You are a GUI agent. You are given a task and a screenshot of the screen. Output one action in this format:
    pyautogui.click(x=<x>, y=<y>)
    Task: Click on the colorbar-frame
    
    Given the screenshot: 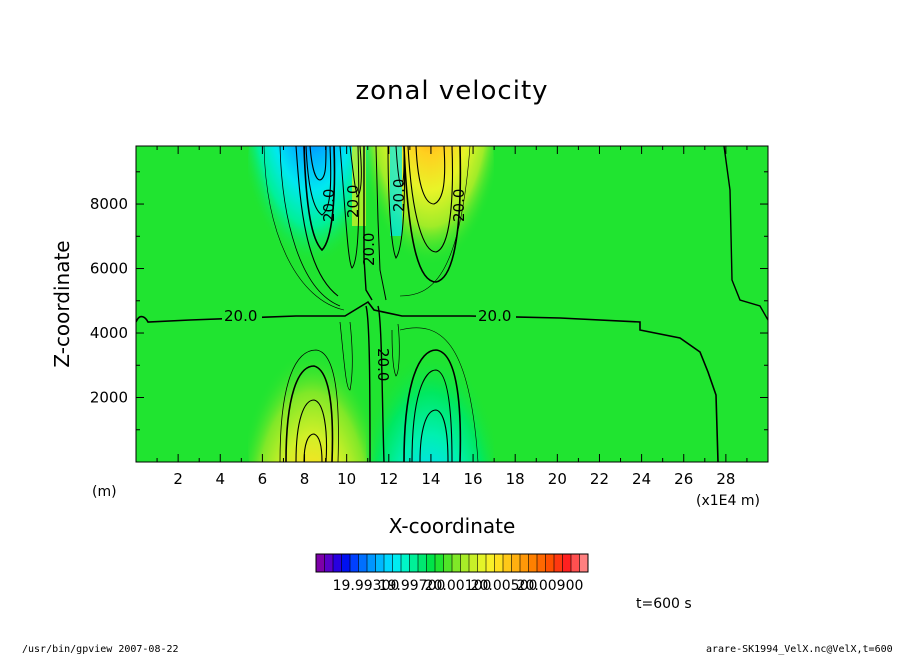 What is the action you would take?
    pyautogui.click(x=452, y=563)
    